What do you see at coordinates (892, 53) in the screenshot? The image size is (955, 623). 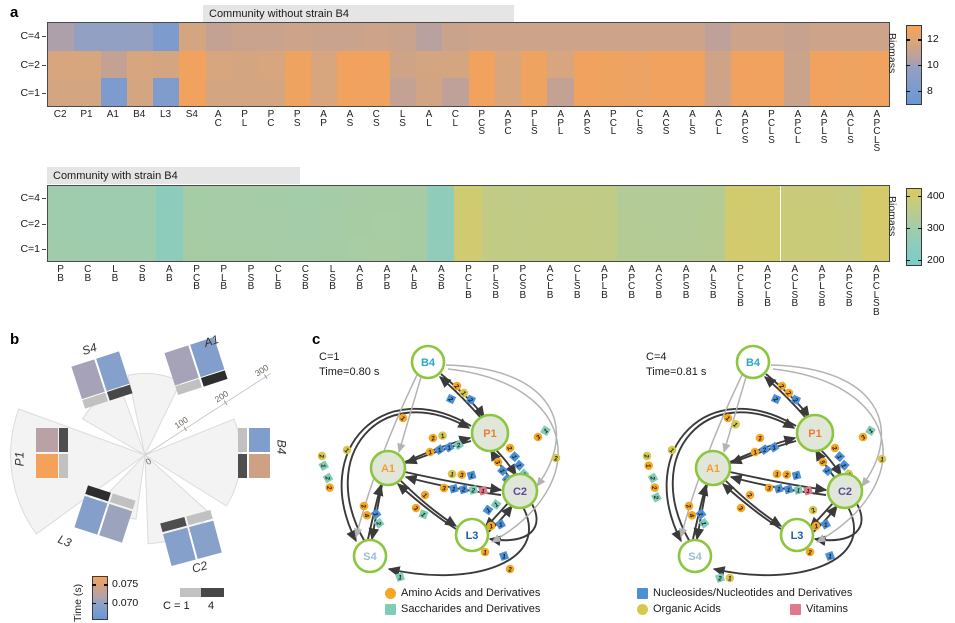 I see `colorbar-title: Biomass` at bounding box center [892, 53].